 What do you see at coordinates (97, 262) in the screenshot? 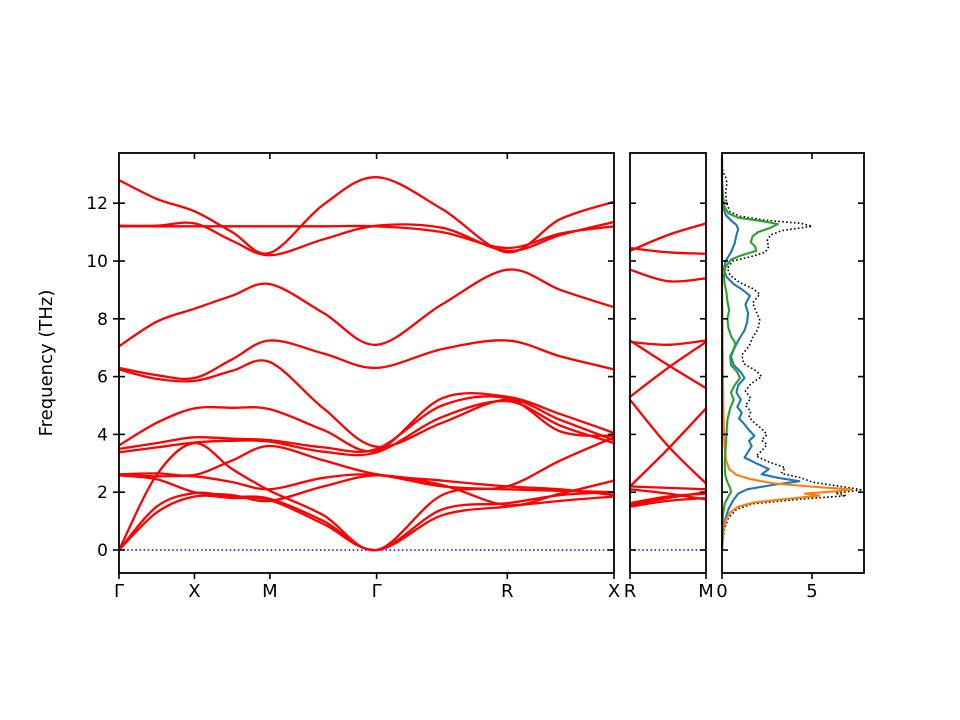
I see `y-tick-label: 10` at bounding box center [97, 262].